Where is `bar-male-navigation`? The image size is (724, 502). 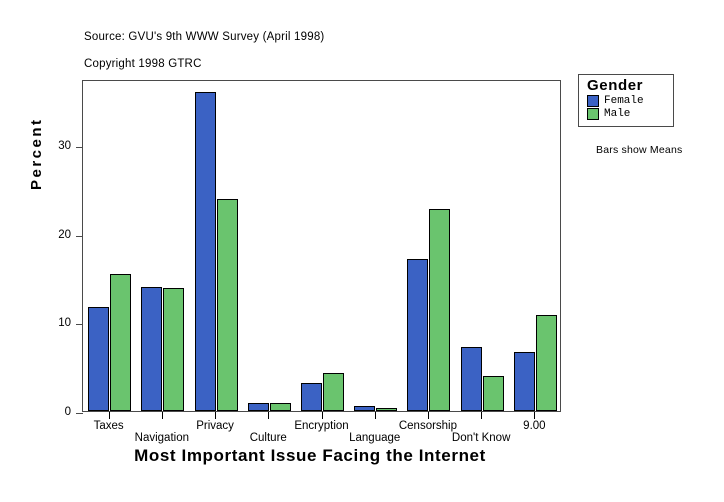
bar-male-navigation is located at coordinates (174, 349).